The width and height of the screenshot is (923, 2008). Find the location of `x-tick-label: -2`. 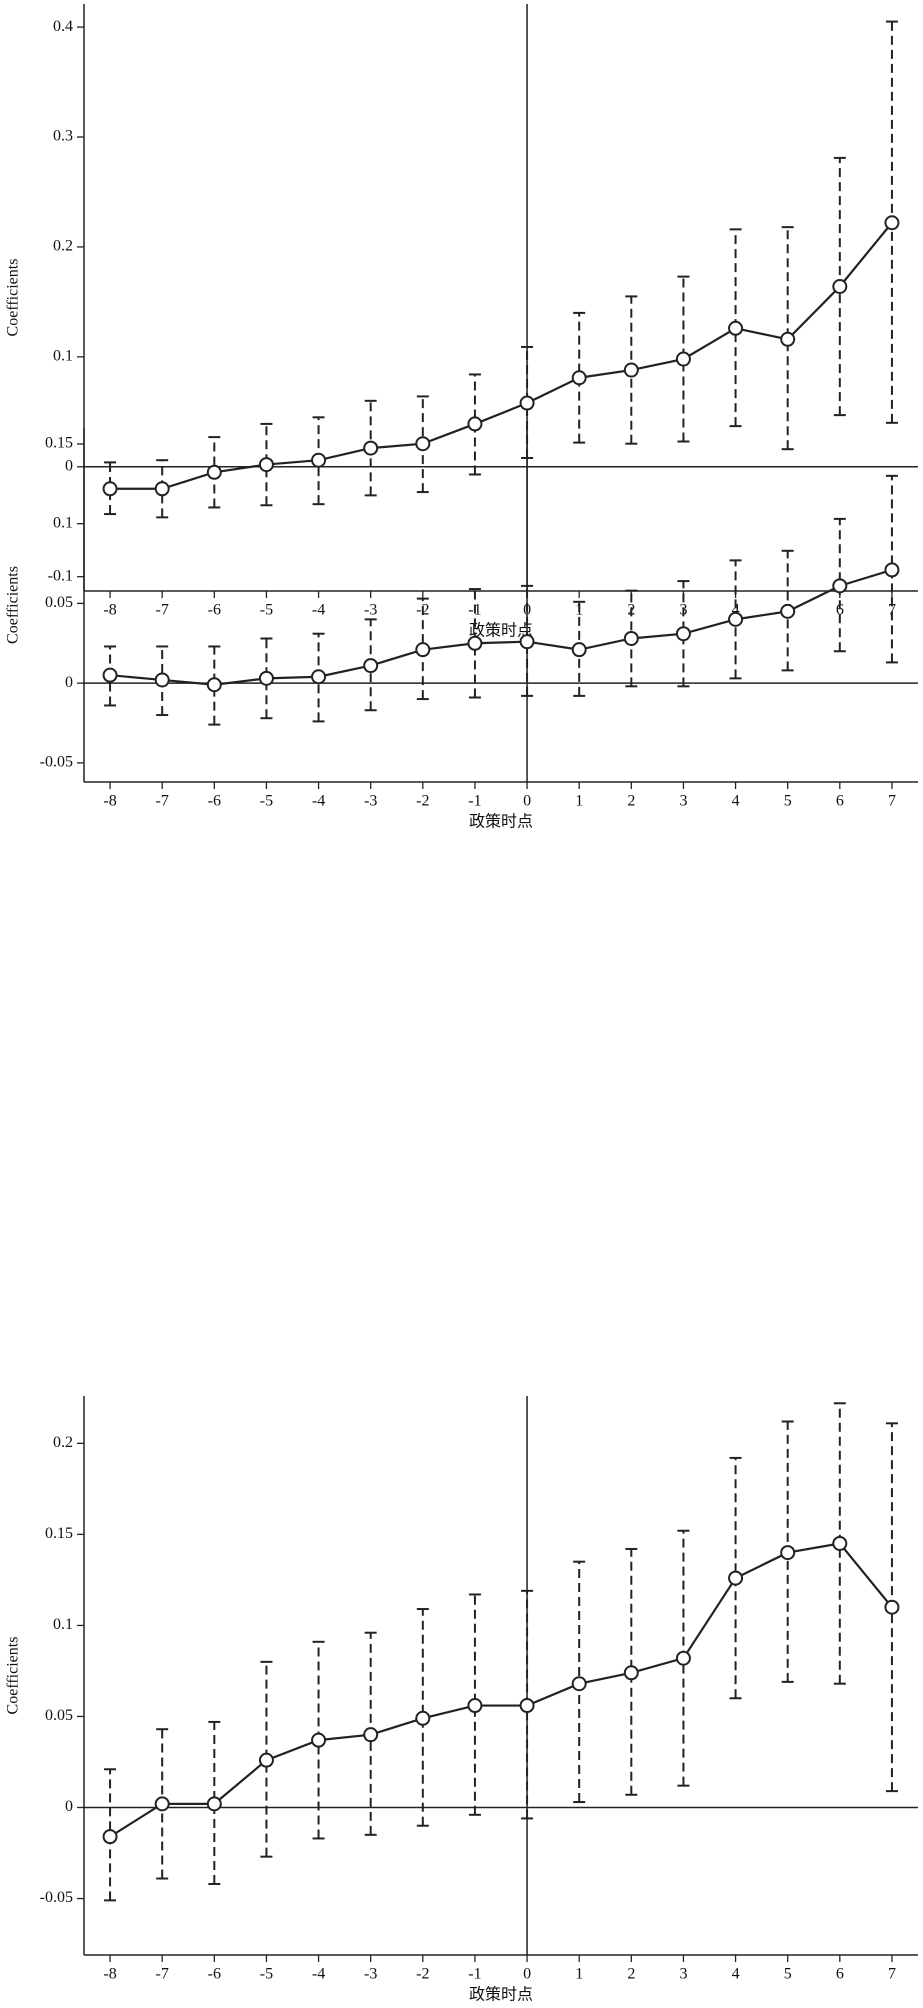

x-tick-label: -2 is located at coordinates (422, 801).